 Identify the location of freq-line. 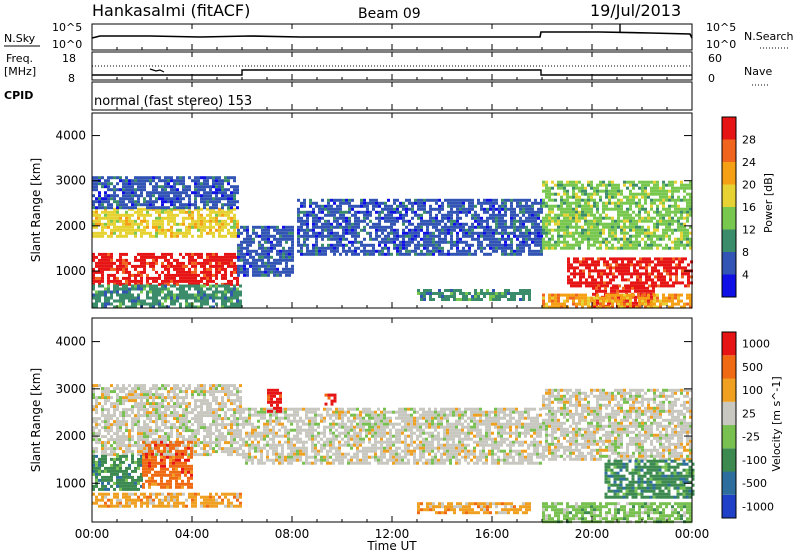
(392, 72).